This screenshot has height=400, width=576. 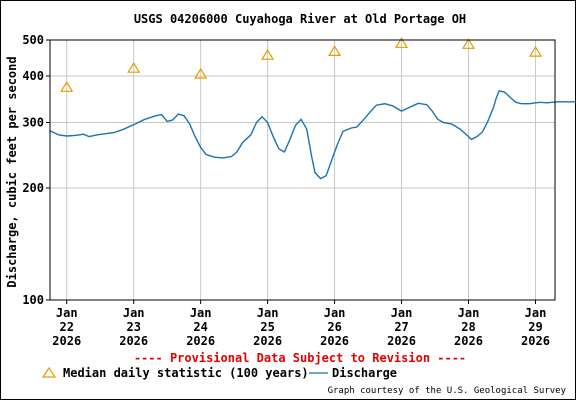 What do you see at coordinates (33, 123) in the screenshot?
I see `y-tick-label: 300` at bounding box center [33, 123].